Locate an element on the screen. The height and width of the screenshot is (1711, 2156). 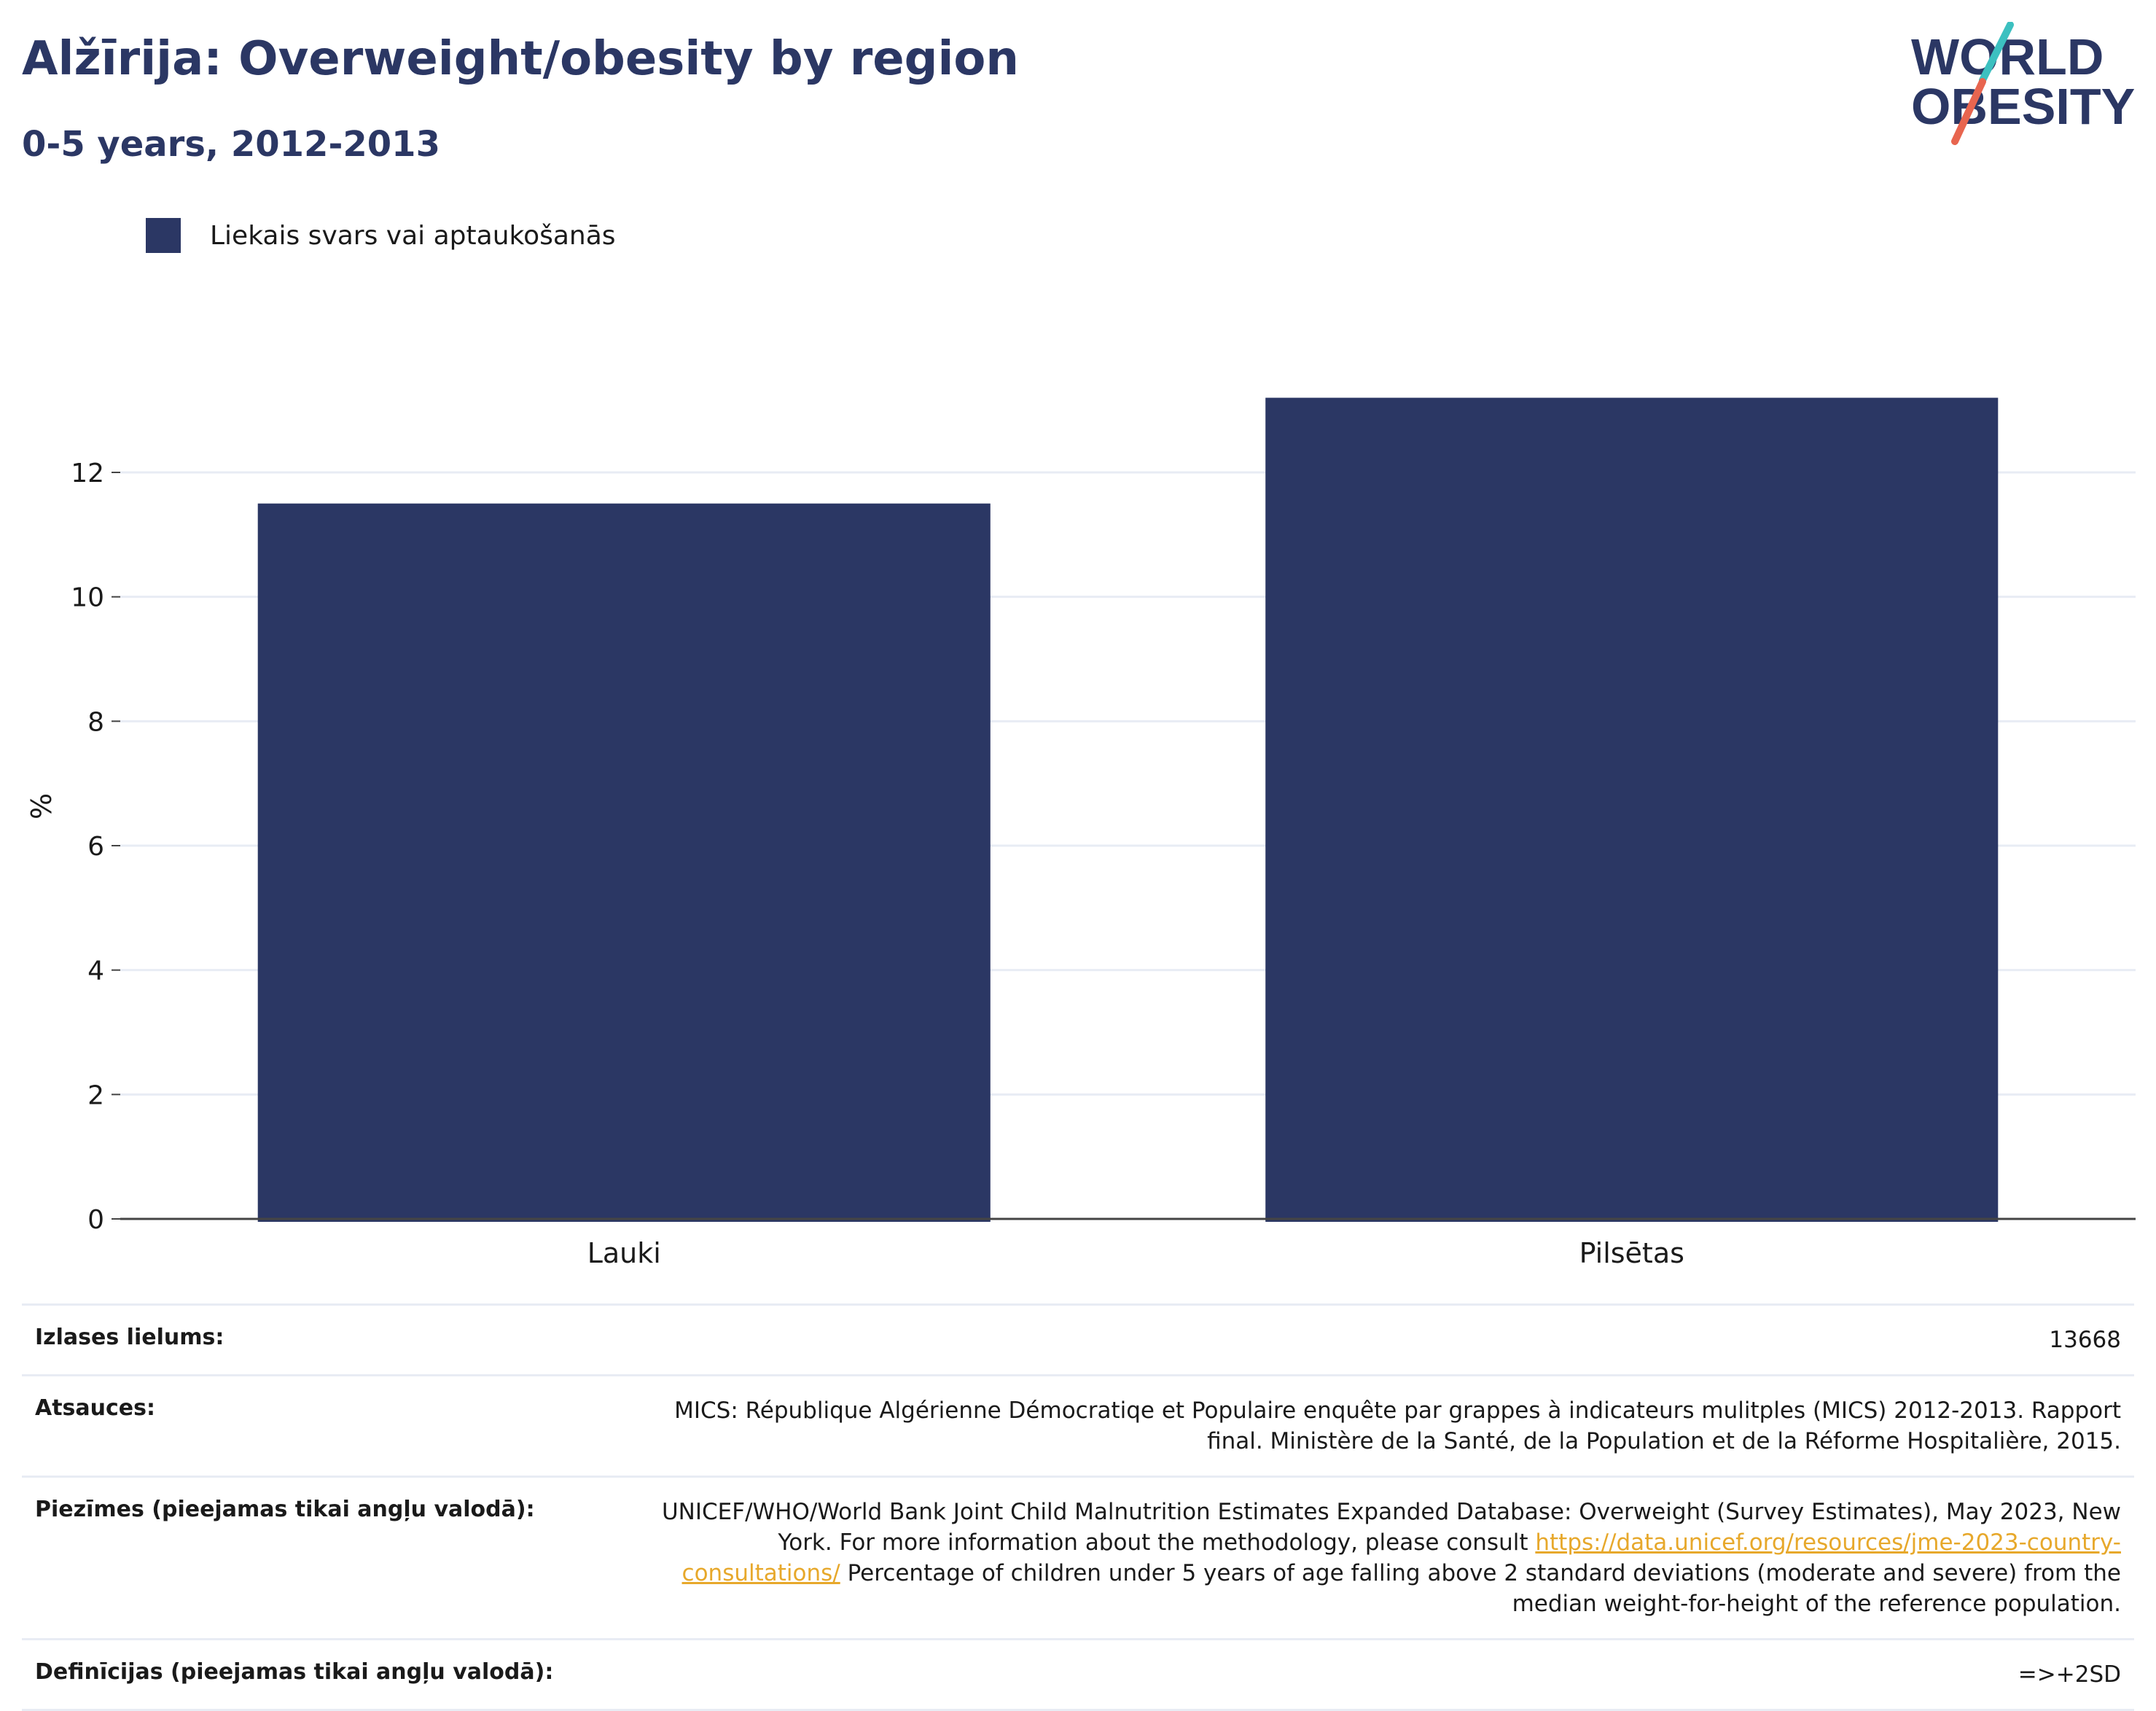
info-value: =>+2SD is located at coordinates (2069, 1674).